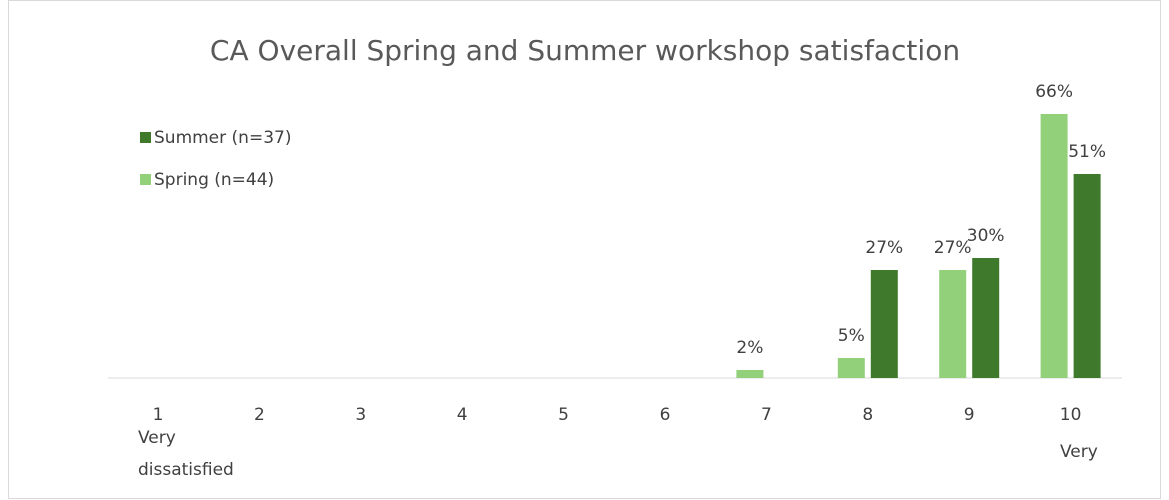  What do you see at coordinates (851, 336) in the screenshot?
I see `data-label: 5%` at bounding box center [851, 336].